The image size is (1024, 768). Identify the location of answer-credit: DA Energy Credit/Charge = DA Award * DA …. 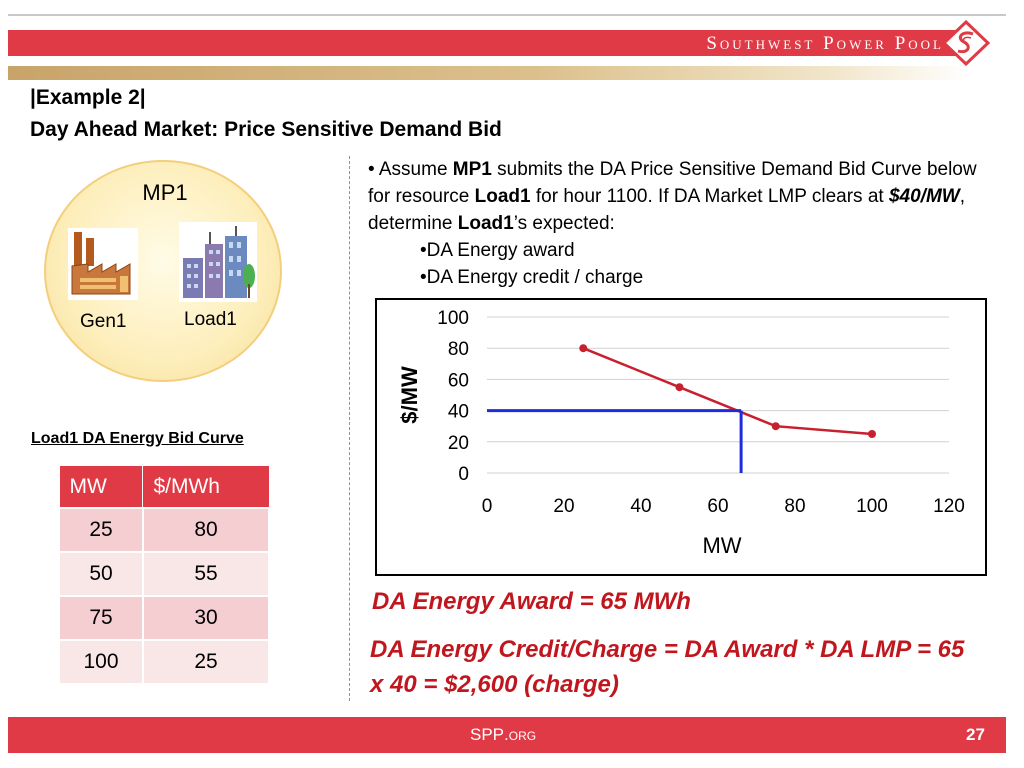
(667, 667).